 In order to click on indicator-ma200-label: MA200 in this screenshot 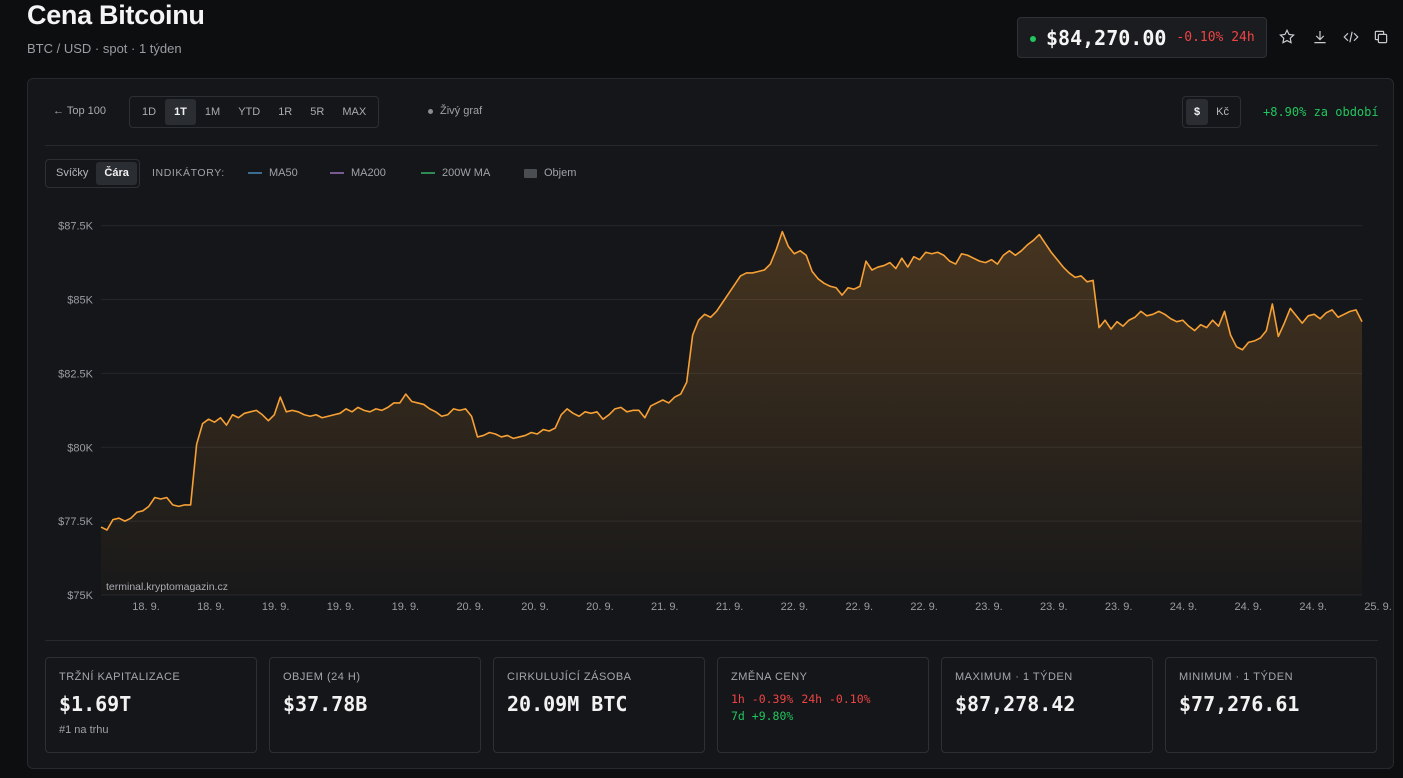, I will do `click(368, 173)`.